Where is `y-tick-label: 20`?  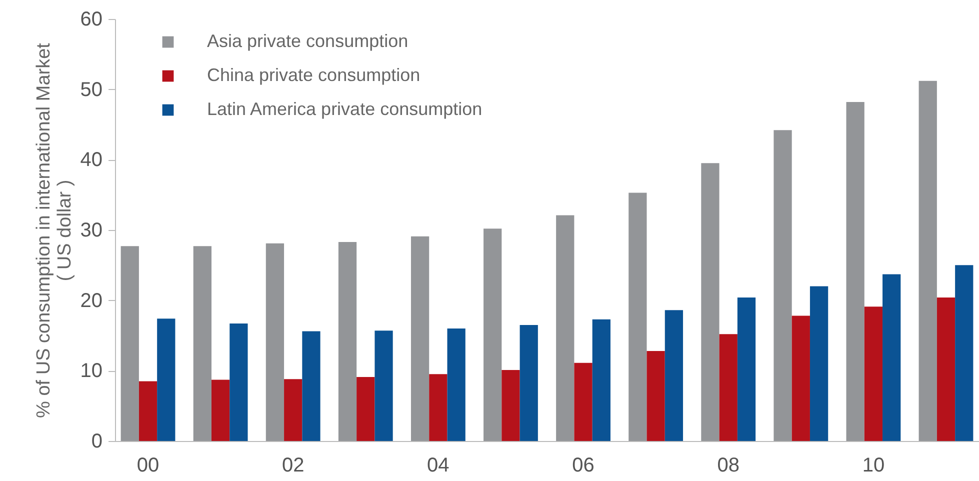 y-tick-label: 20 is located at coordinates (91, 301).